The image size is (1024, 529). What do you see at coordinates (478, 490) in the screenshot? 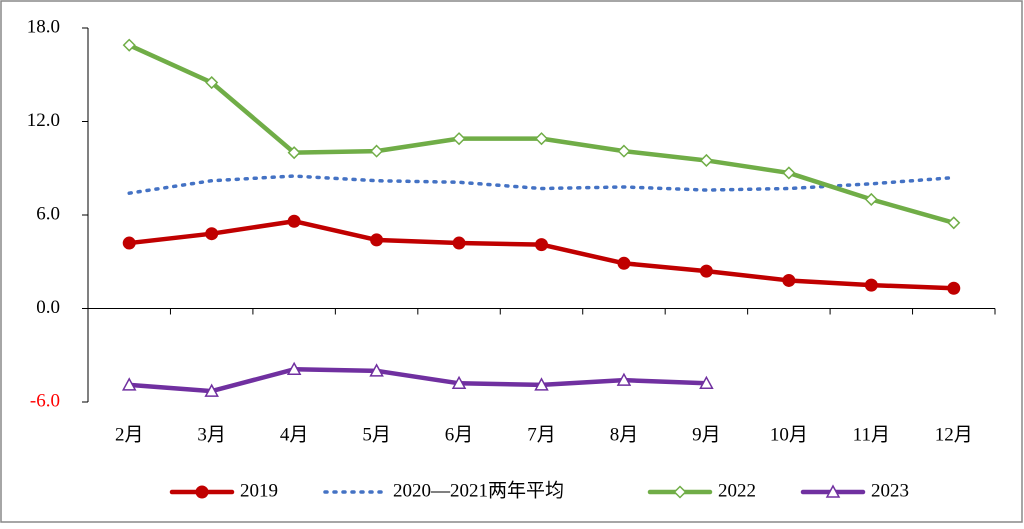
I see `legend-label: 2020—2021两年平均` at bounding box center [478, 490].